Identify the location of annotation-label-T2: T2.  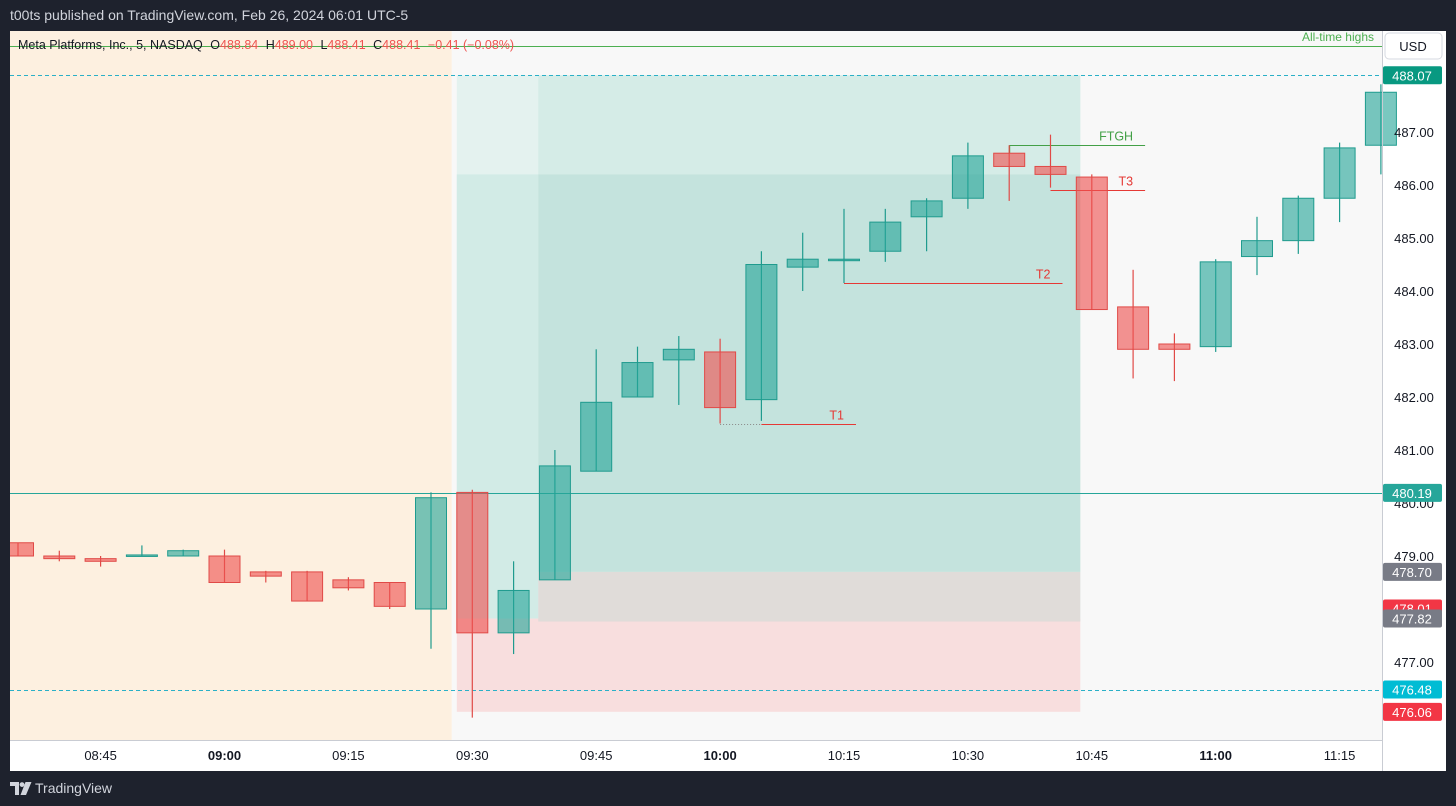
(1043, 275).